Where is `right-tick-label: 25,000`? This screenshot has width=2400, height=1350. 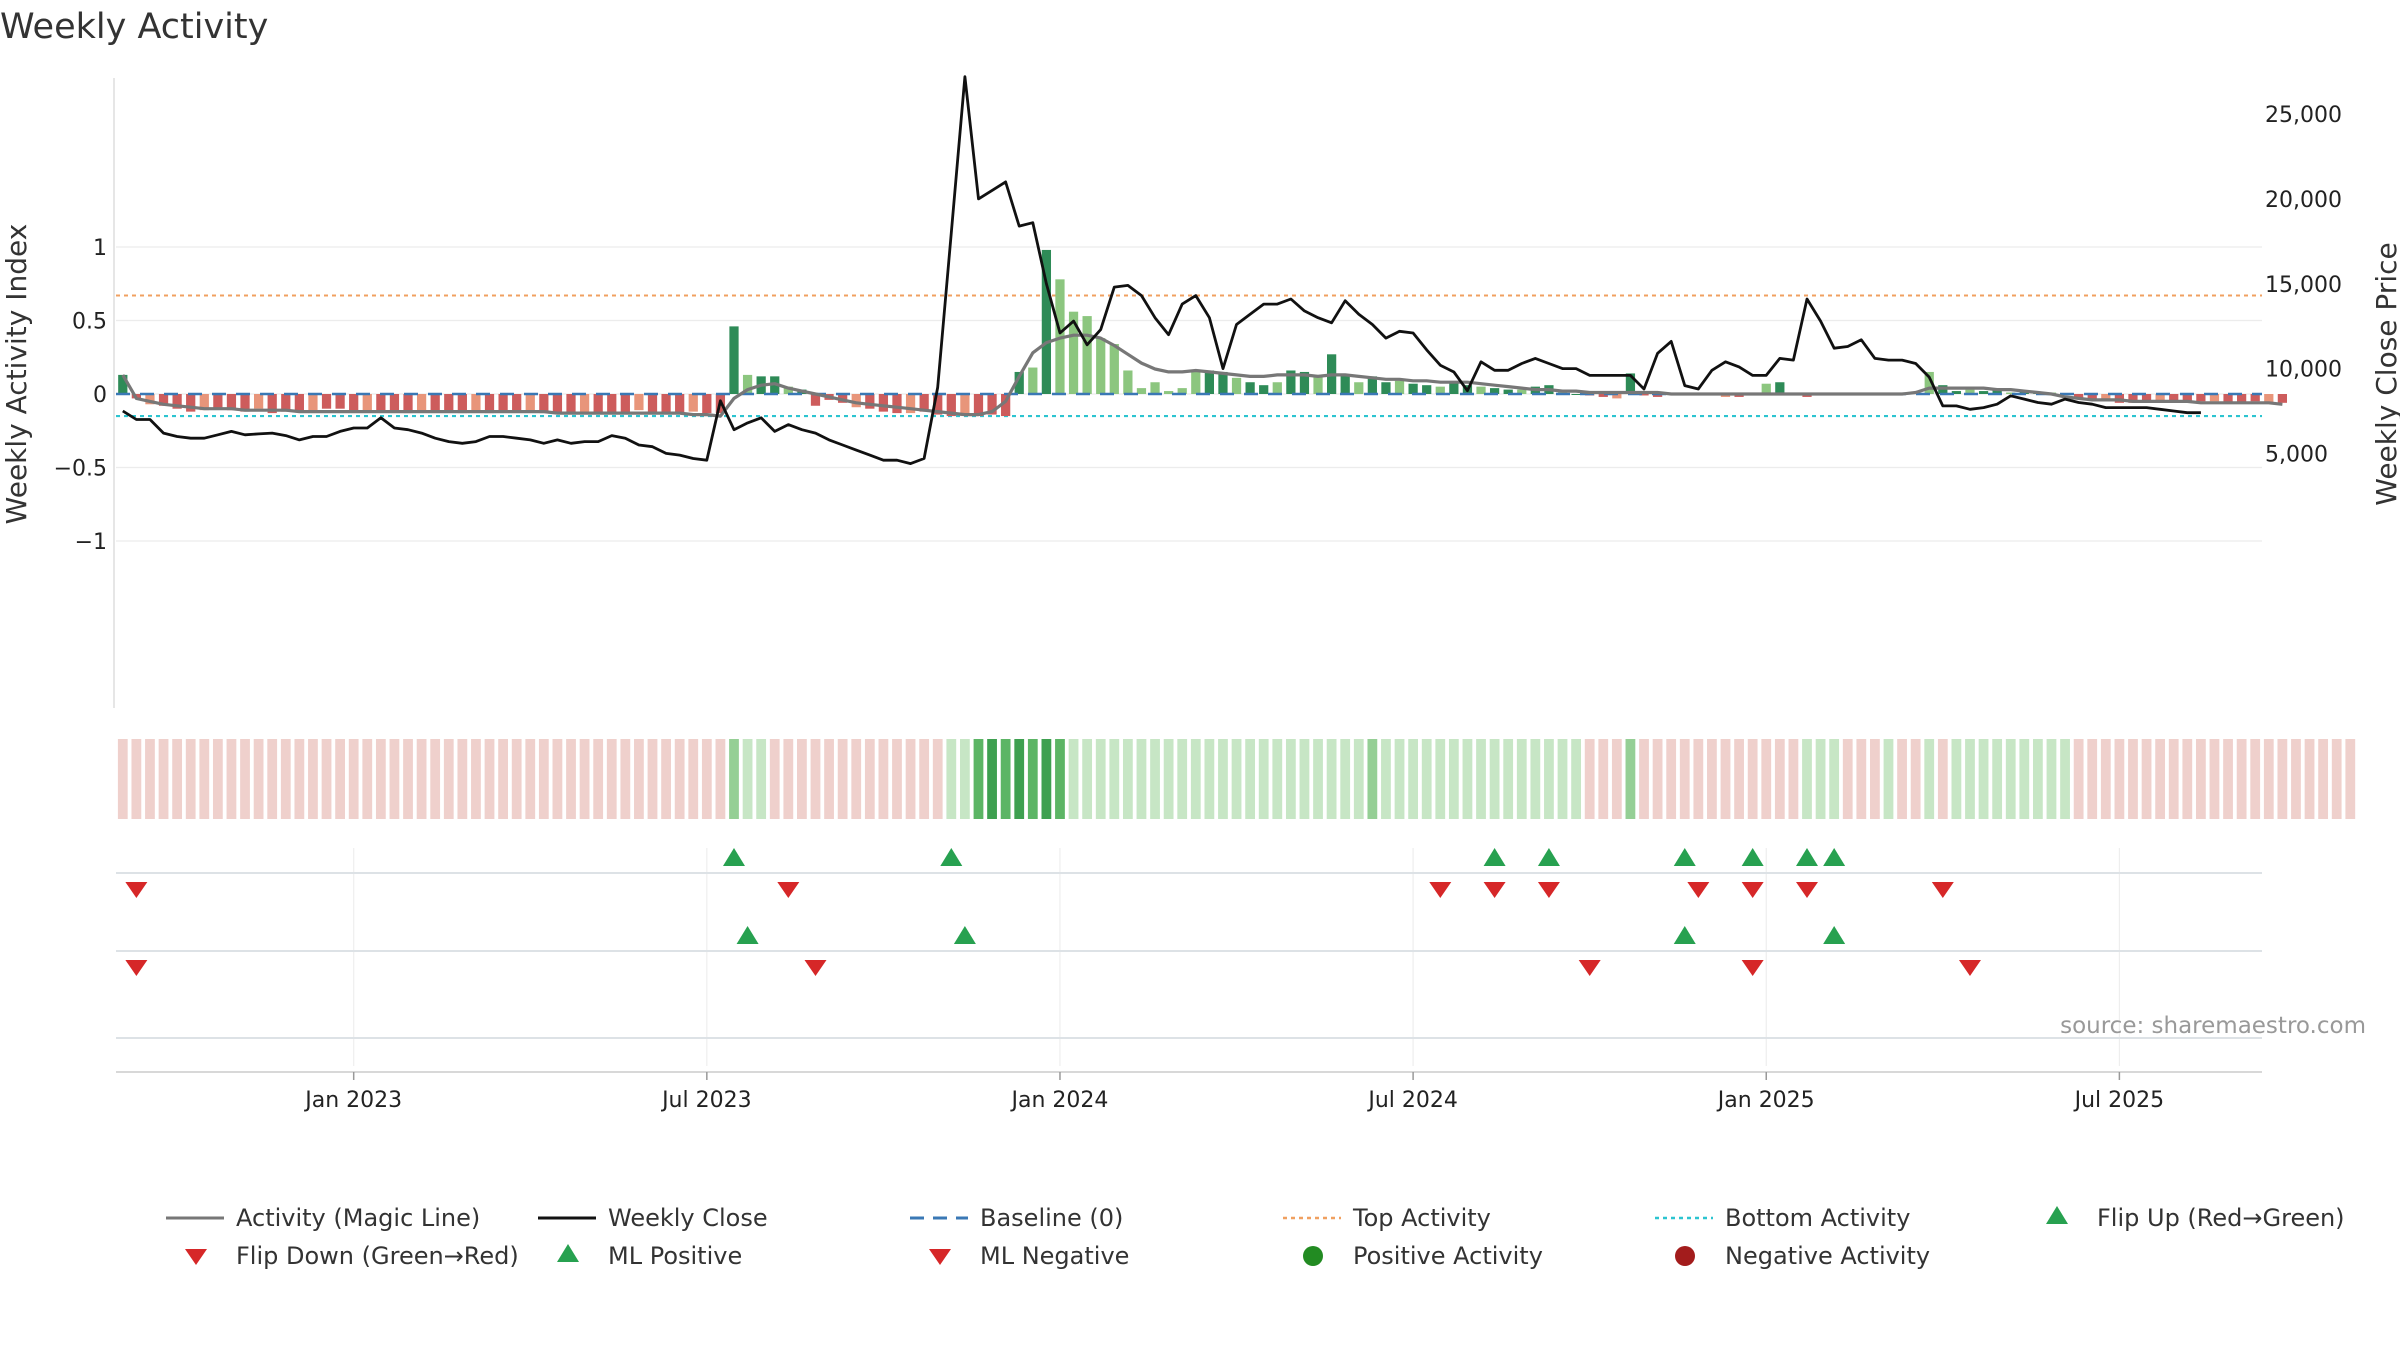
right-tick-label: 25,000 is located at coordinates (2303, 115).